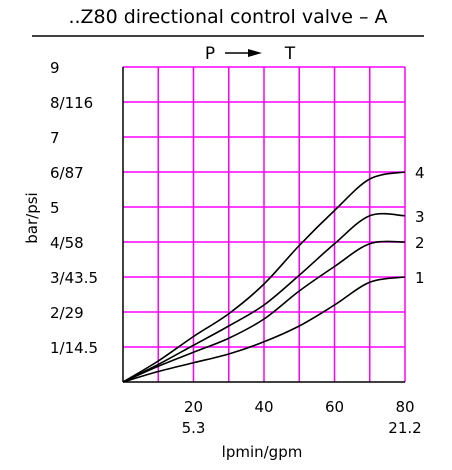 This screenshot has width=452, height=470. What do you see at coordinates (243, 53) in the screenshot?
I see `right-arrow-icon` at bounding box center [243, 53].